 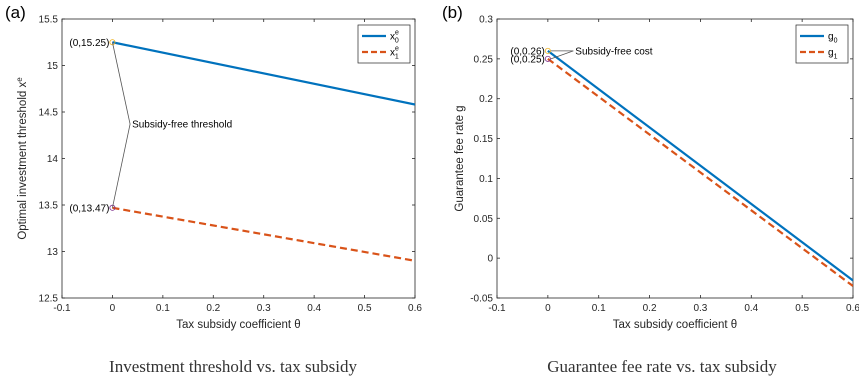 I want to click on y-axis-label: Guarantee fee rate g, so click(x=460, y=158).